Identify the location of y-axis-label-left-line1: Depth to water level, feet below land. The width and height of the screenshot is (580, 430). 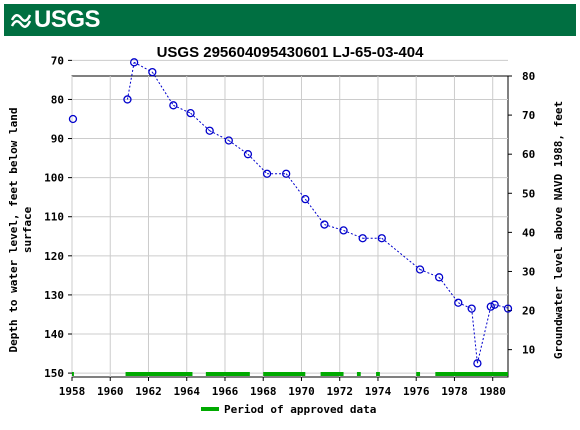
(13, 229).